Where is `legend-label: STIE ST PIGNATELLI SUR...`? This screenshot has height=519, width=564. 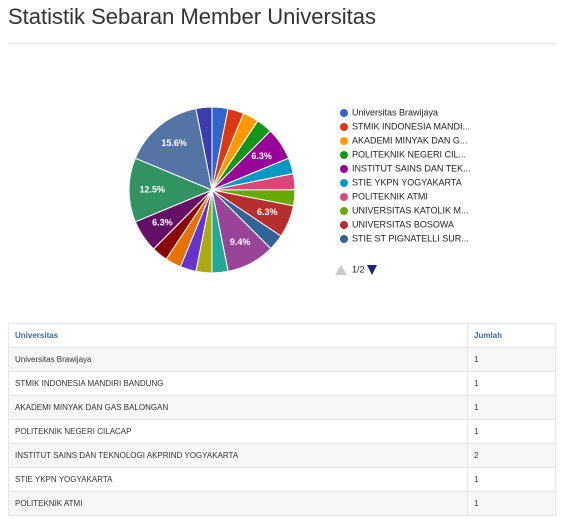
legend-label: STIE ST PIGNATELLI SUR... is located at coordinates (410, 238).